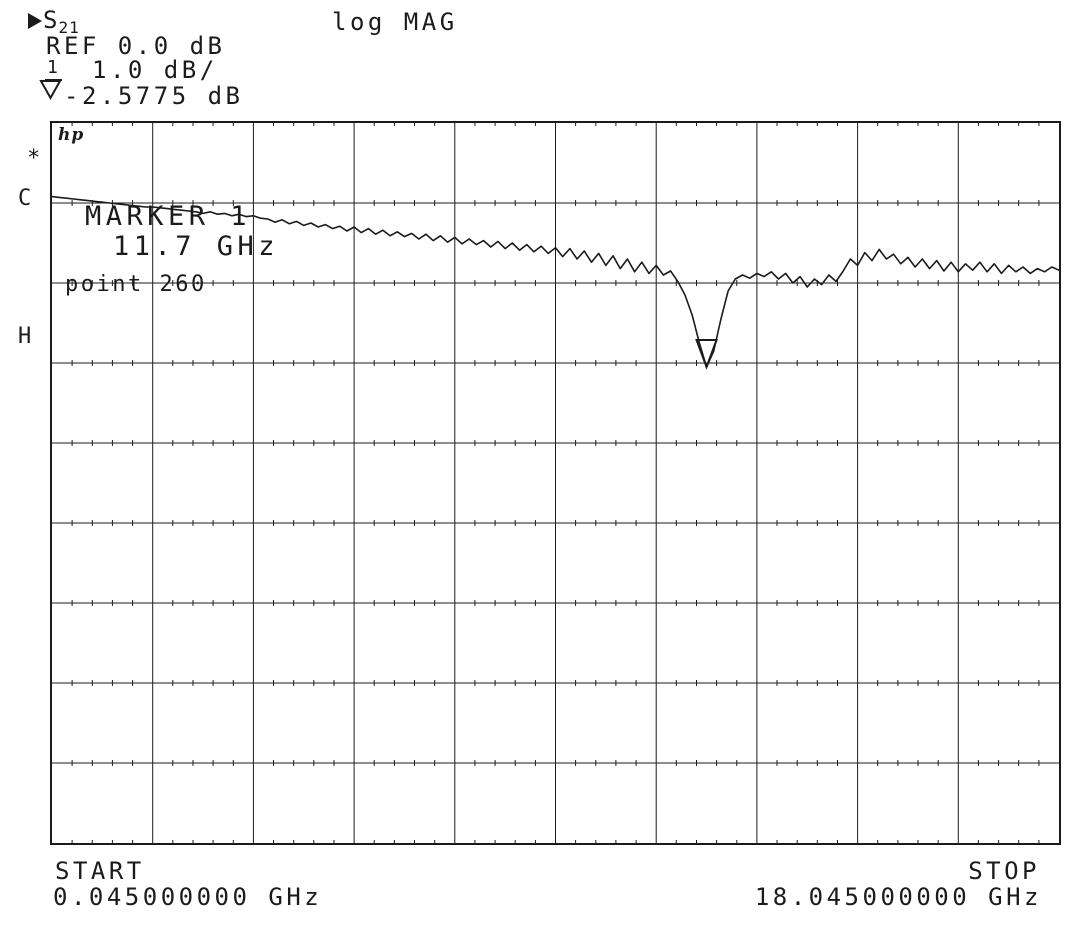 The height and width of the screenshot is (935, 1073). What do you see at coordinates (136, 284) in the screenshot?
I see `marker-readout-point: point 260` at bounding box center [136, 284].